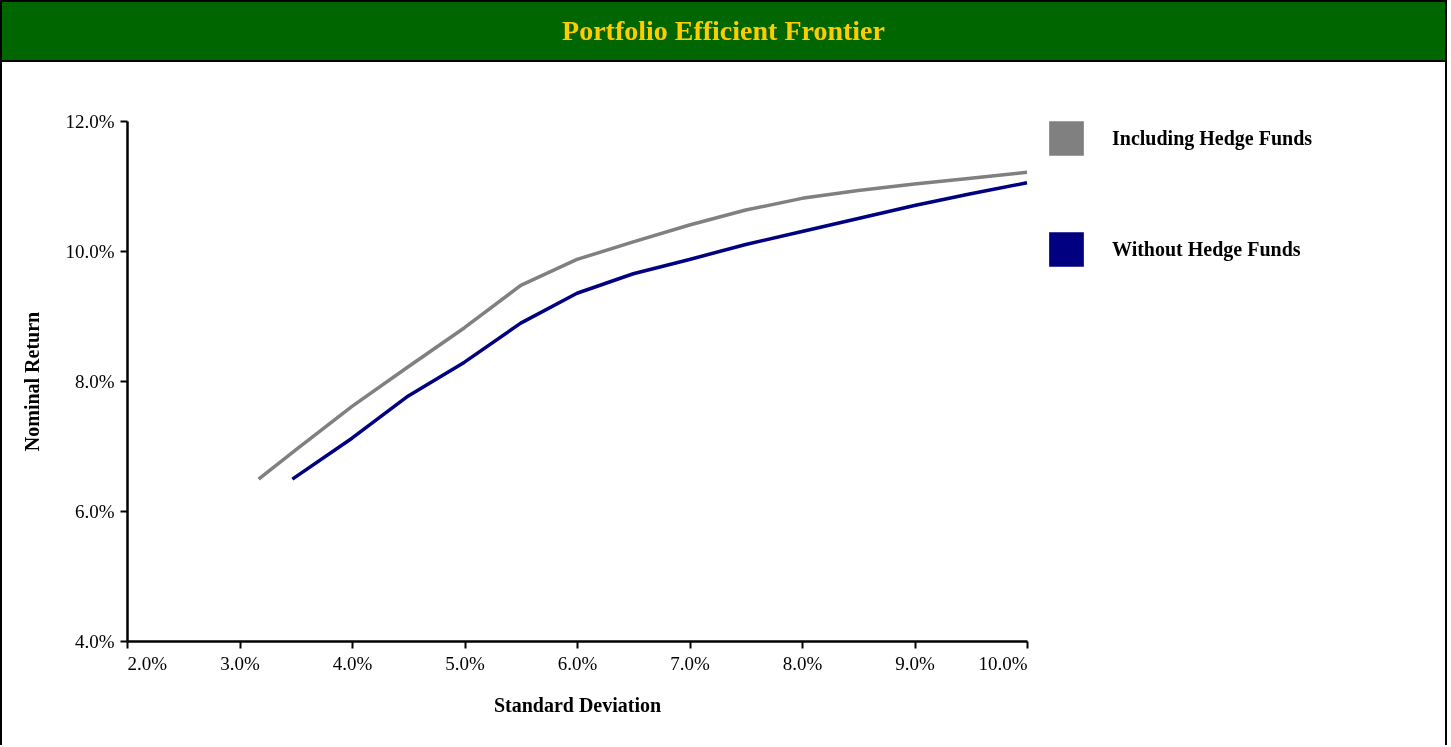 The image size is (1451, 747). What do you see at coordinates (1206, 249) in the screenshot?
I see `legend-label: Without Hedge Funds` at bounding box center [1206, 249].